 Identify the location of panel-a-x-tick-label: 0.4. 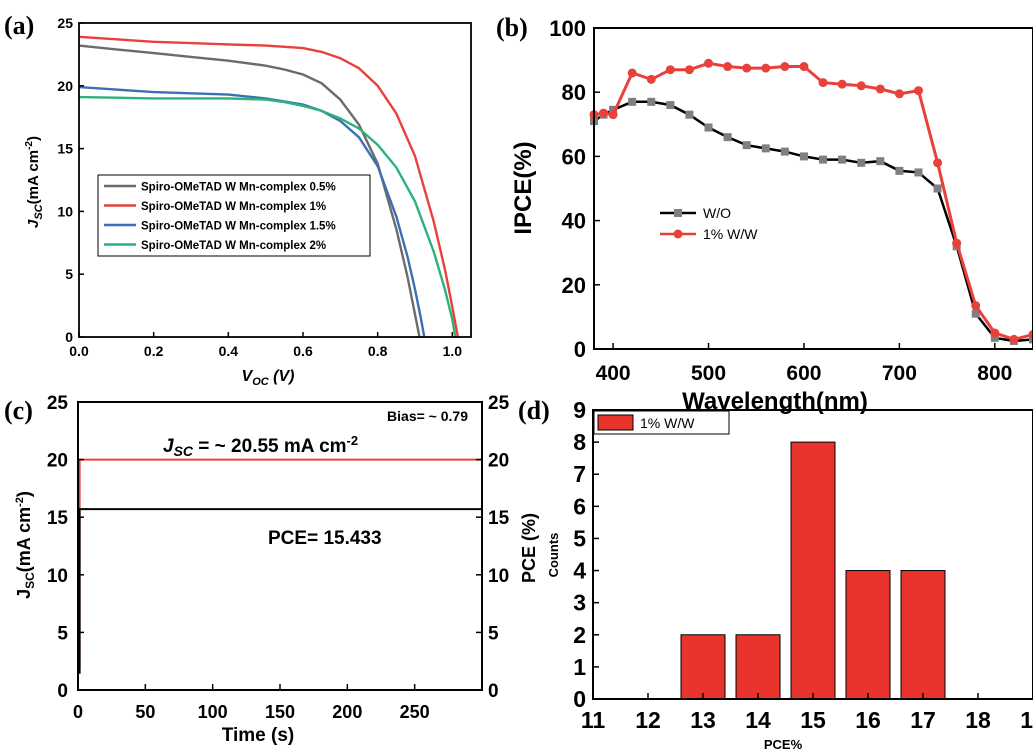
(229, 351).